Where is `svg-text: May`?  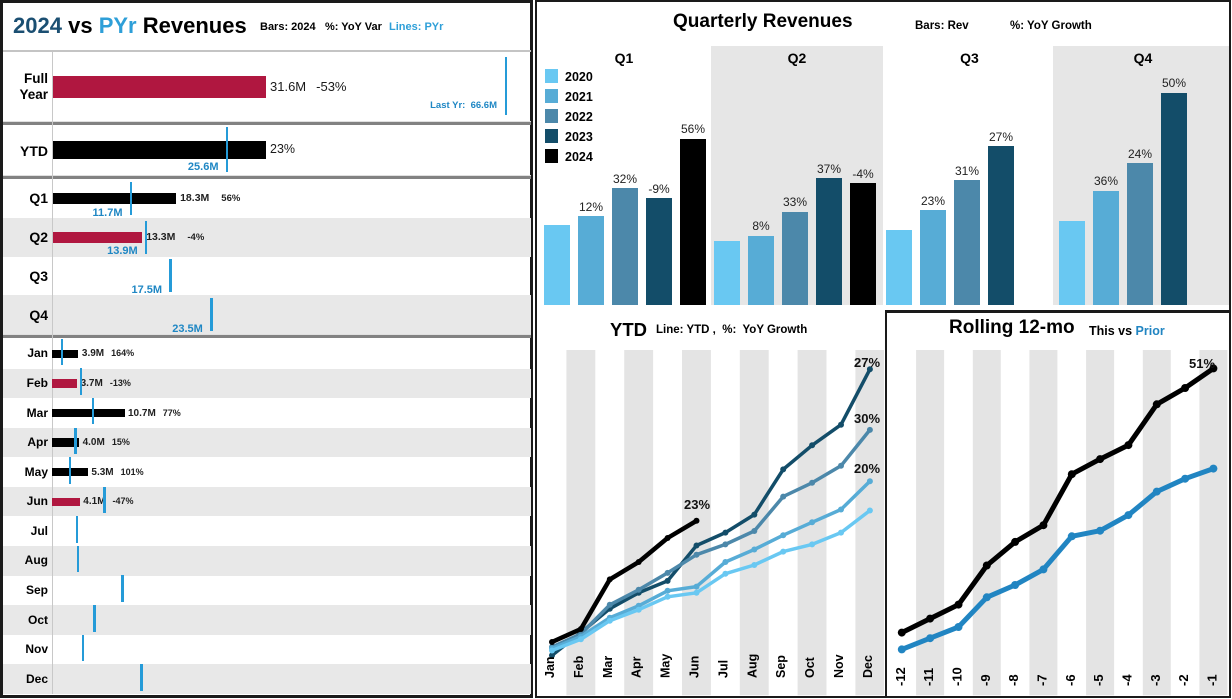 svg-text: May is located at coordinates (666, 666).